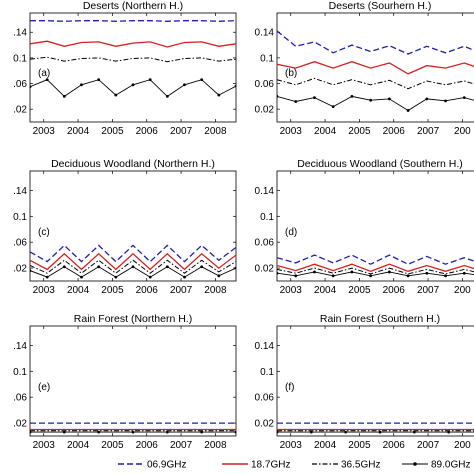  Describe the element at coordinates (133, 164) in the screenshot. I see `panel-title: Deciduous Woodland (Northern H.)` at that location.